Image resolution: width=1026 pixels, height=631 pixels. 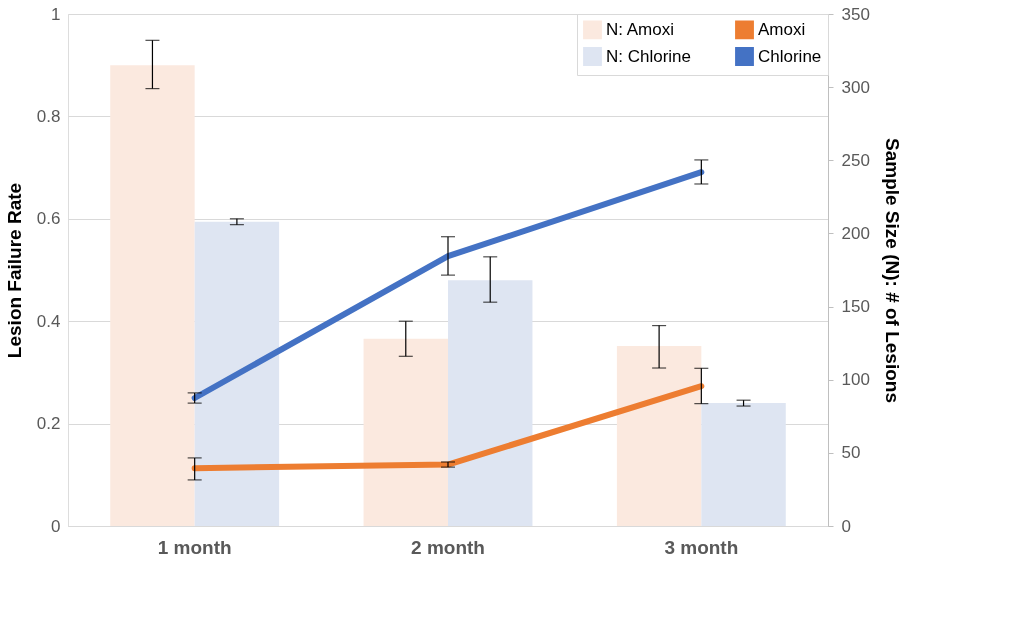 What do you see at coordinates (640, 29) in the screenshot?
I see `legend-label: N: Amoxi` at bounding box center [640, 29].